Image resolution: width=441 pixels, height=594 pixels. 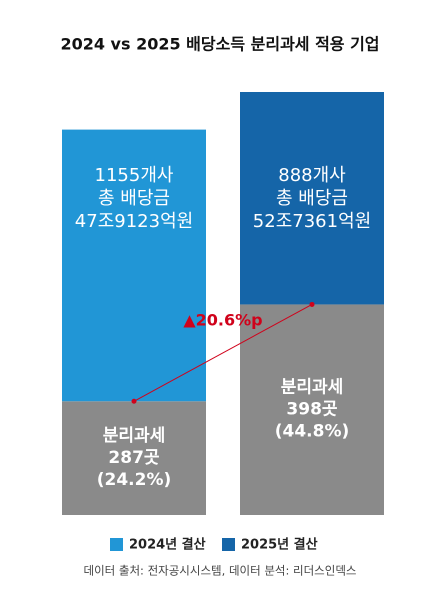 I want to click on source: 데이터 출처: 전자공시시스템, 데이터 분석: 리더스인덱스, so click(x=219, y=571).